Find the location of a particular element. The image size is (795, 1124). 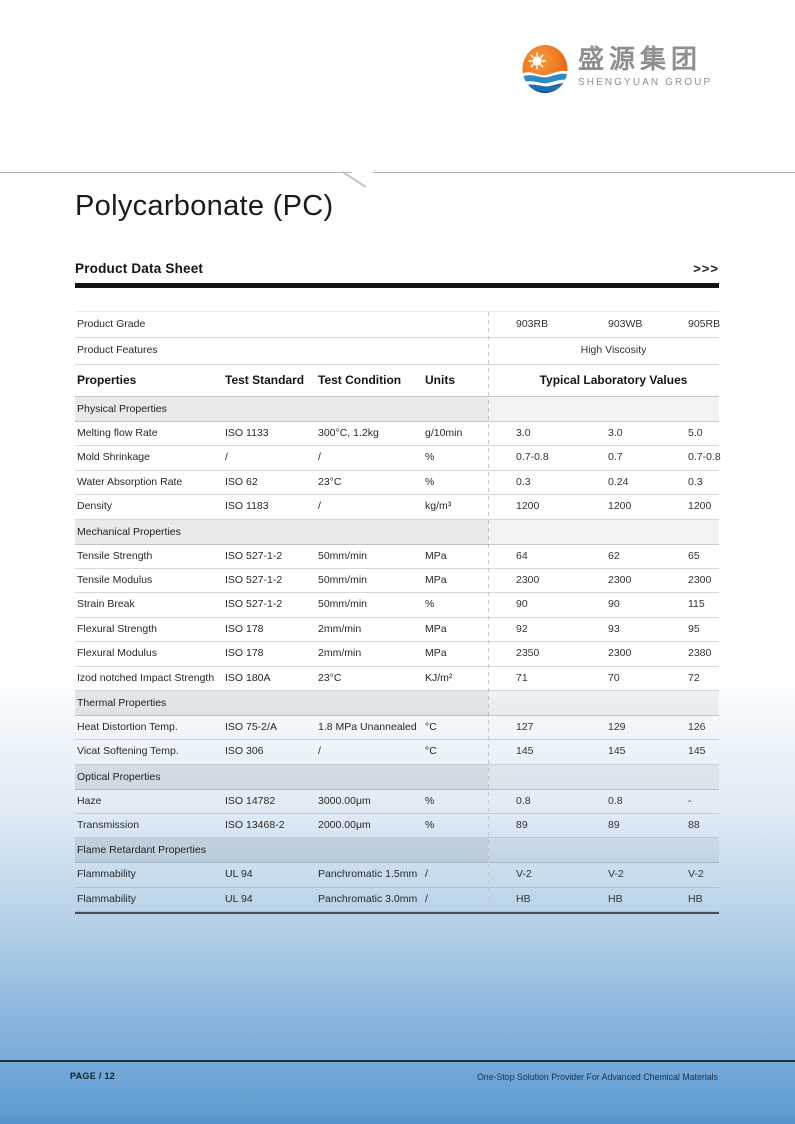

value-903wb: 89 is located at coordinates (614, 825).